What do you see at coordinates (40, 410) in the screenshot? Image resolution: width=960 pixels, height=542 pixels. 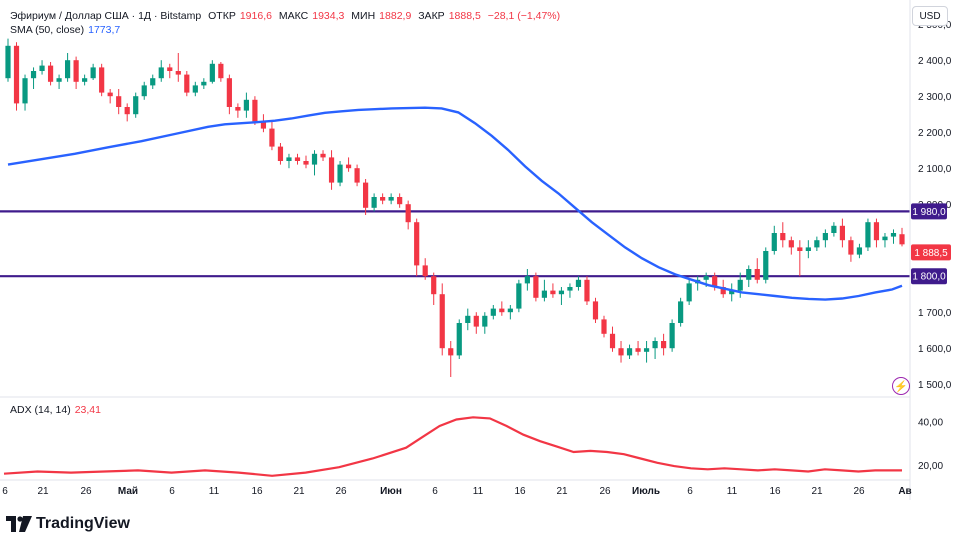 I see `adx-label: ADX (14, 14)` at bounding box center [40, 410].